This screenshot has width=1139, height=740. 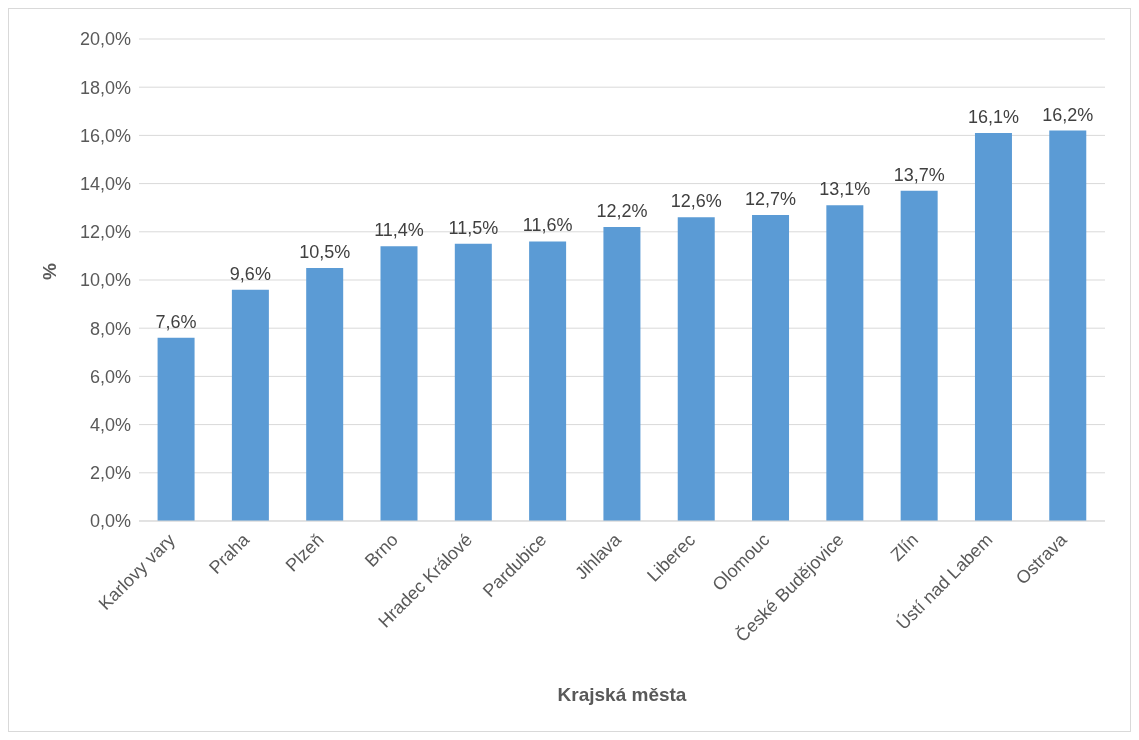 What do you see at coordinates (105, 280) in the screenshot?
I see `y-tick-label: 10,0%` at bounding box center [105, 280].